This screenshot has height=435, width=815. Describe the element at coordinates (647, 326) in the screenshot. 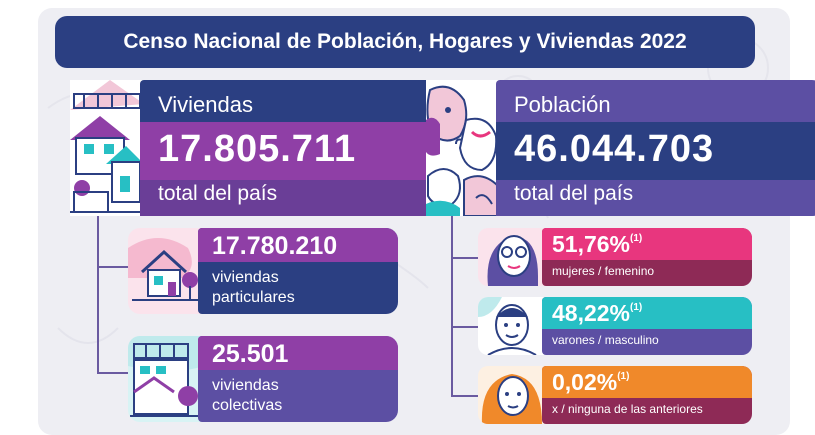

I see `varones-panel: 48,22%(1) varones / masculino` at that location.